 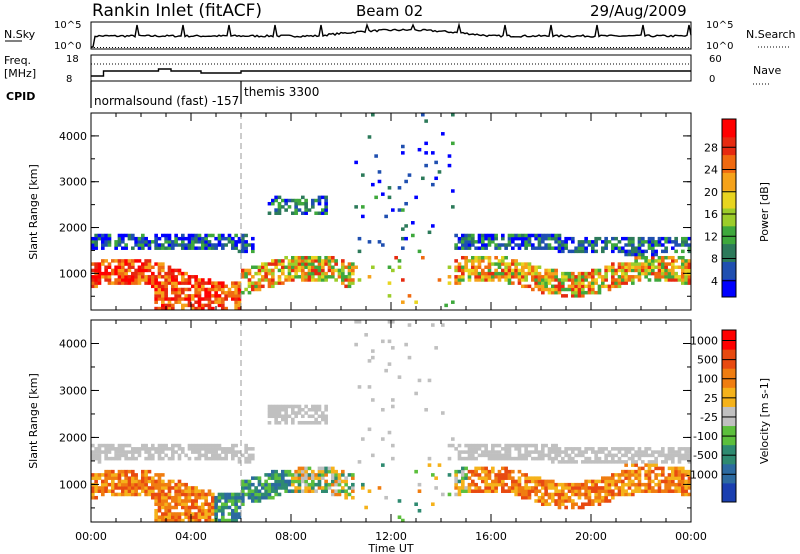 What do you see at coordinates (729, 217) in the screenshot?
I see `power-colorbar-segment` at bounding box center [729, 217].